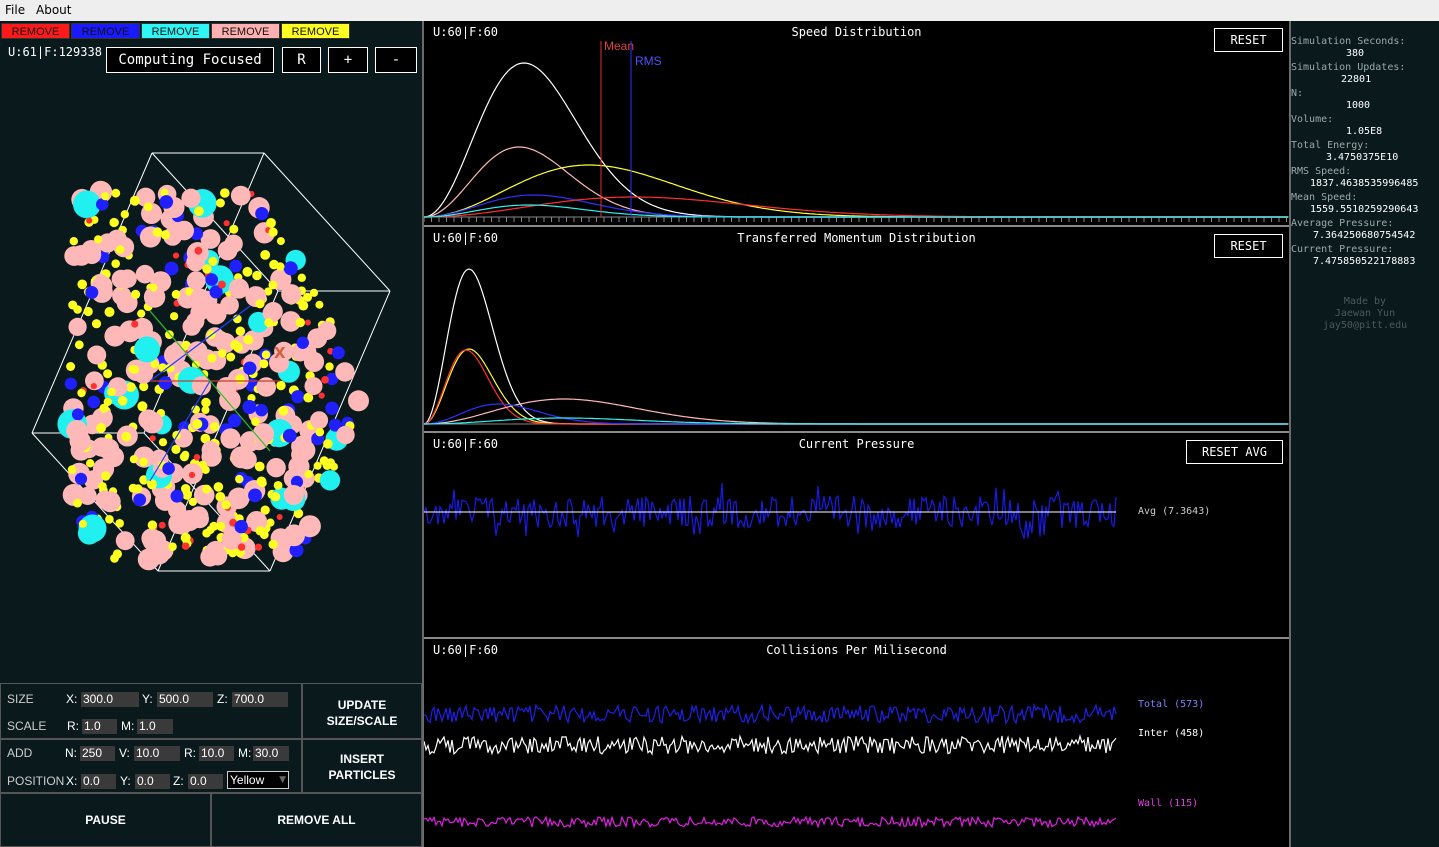 This screenshot has width=1439, height=847. Describe the element at coordinates (1356, 79) in the screenshot. I see `sim-updates-value: 22801` at that location.